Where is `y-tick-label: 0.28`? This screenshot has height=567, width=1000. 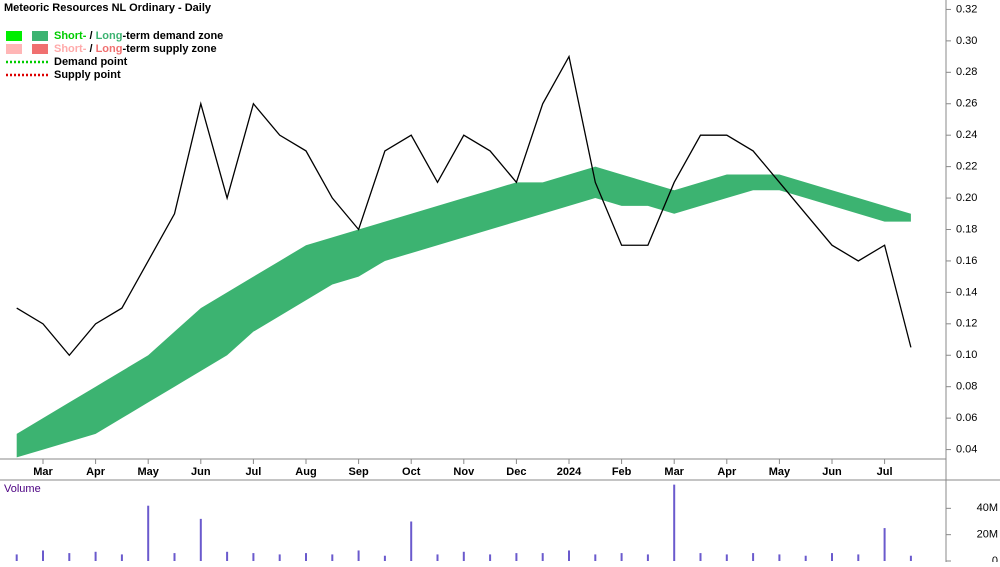 y-tick-label: 0.28 is located at coordinates (966, 72).